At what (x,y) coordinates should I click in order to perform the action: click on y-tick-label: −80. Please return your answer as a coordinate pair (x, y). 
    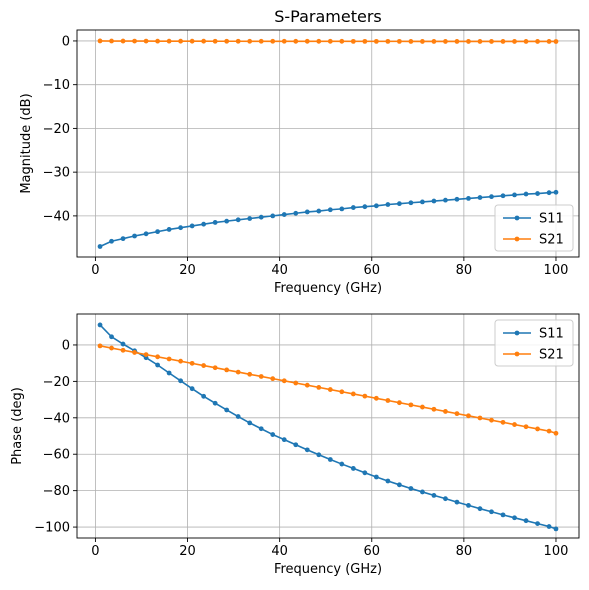
    Looking at the image, I should click on (56, 491).